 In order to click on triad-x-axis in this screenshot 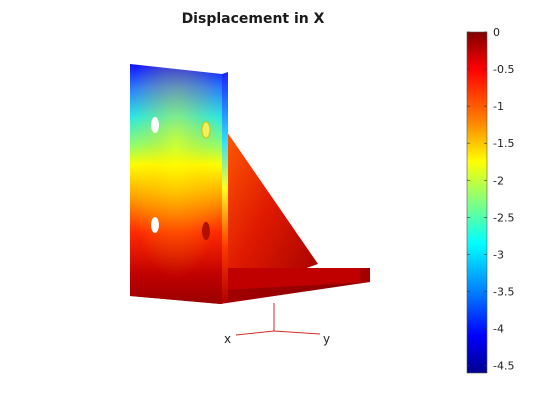, I will do `click(255, 333)`.